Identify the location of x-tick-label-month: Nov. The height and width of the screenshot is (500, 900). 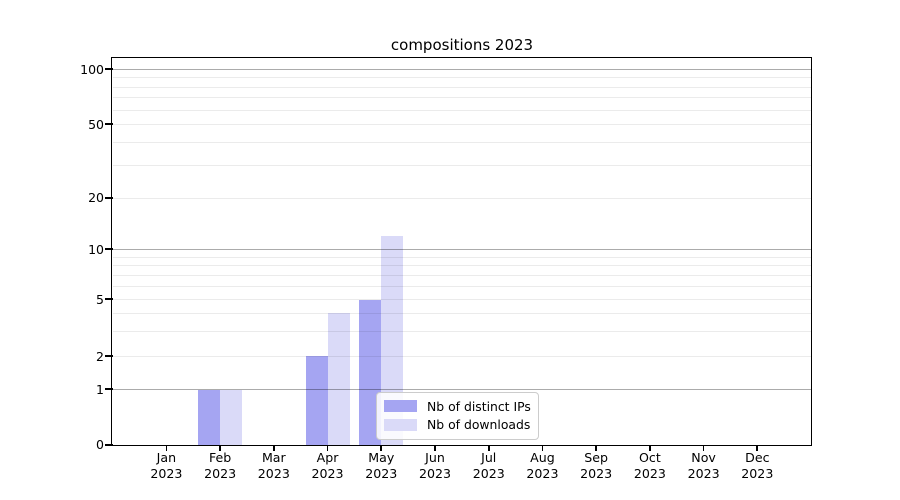
(703, 457).